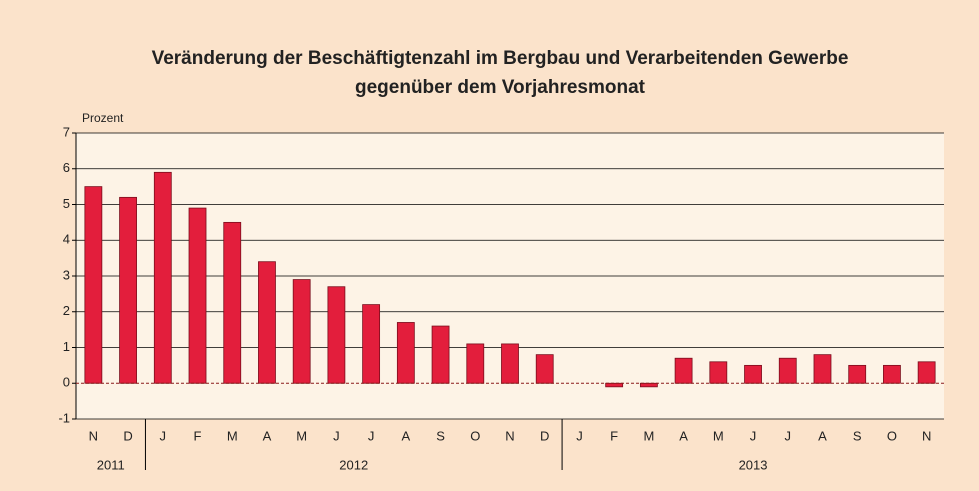  Describe the element at coordinates (66, 310) in the screenshot. I see `y-tick-label: 2` at that location.